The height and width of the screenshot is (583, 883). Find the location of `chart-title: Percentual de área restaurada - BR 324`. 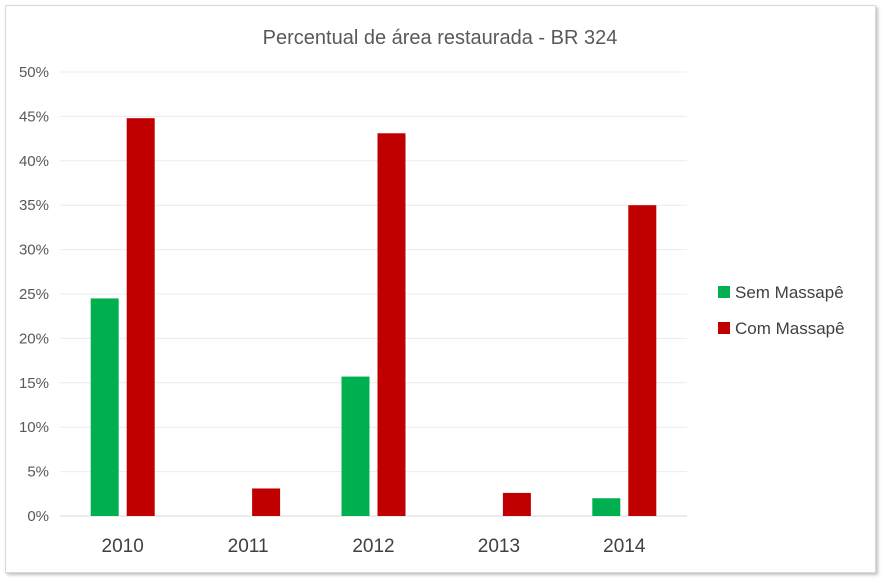

chart-title: Percentual de área restaurada - BR 324 is located at coordinates (440, 38).